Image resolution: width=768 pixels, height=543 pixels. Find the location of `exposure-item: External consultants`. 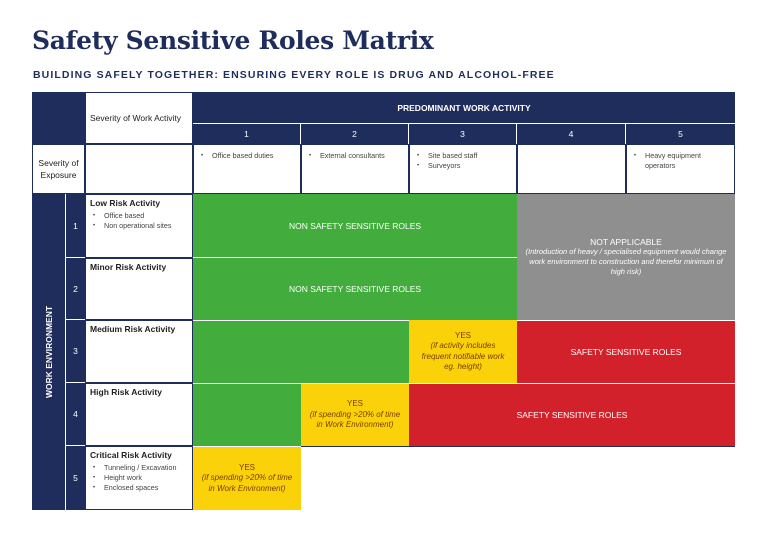

exposure-item: External consultants is located at coordinates (355, 156).